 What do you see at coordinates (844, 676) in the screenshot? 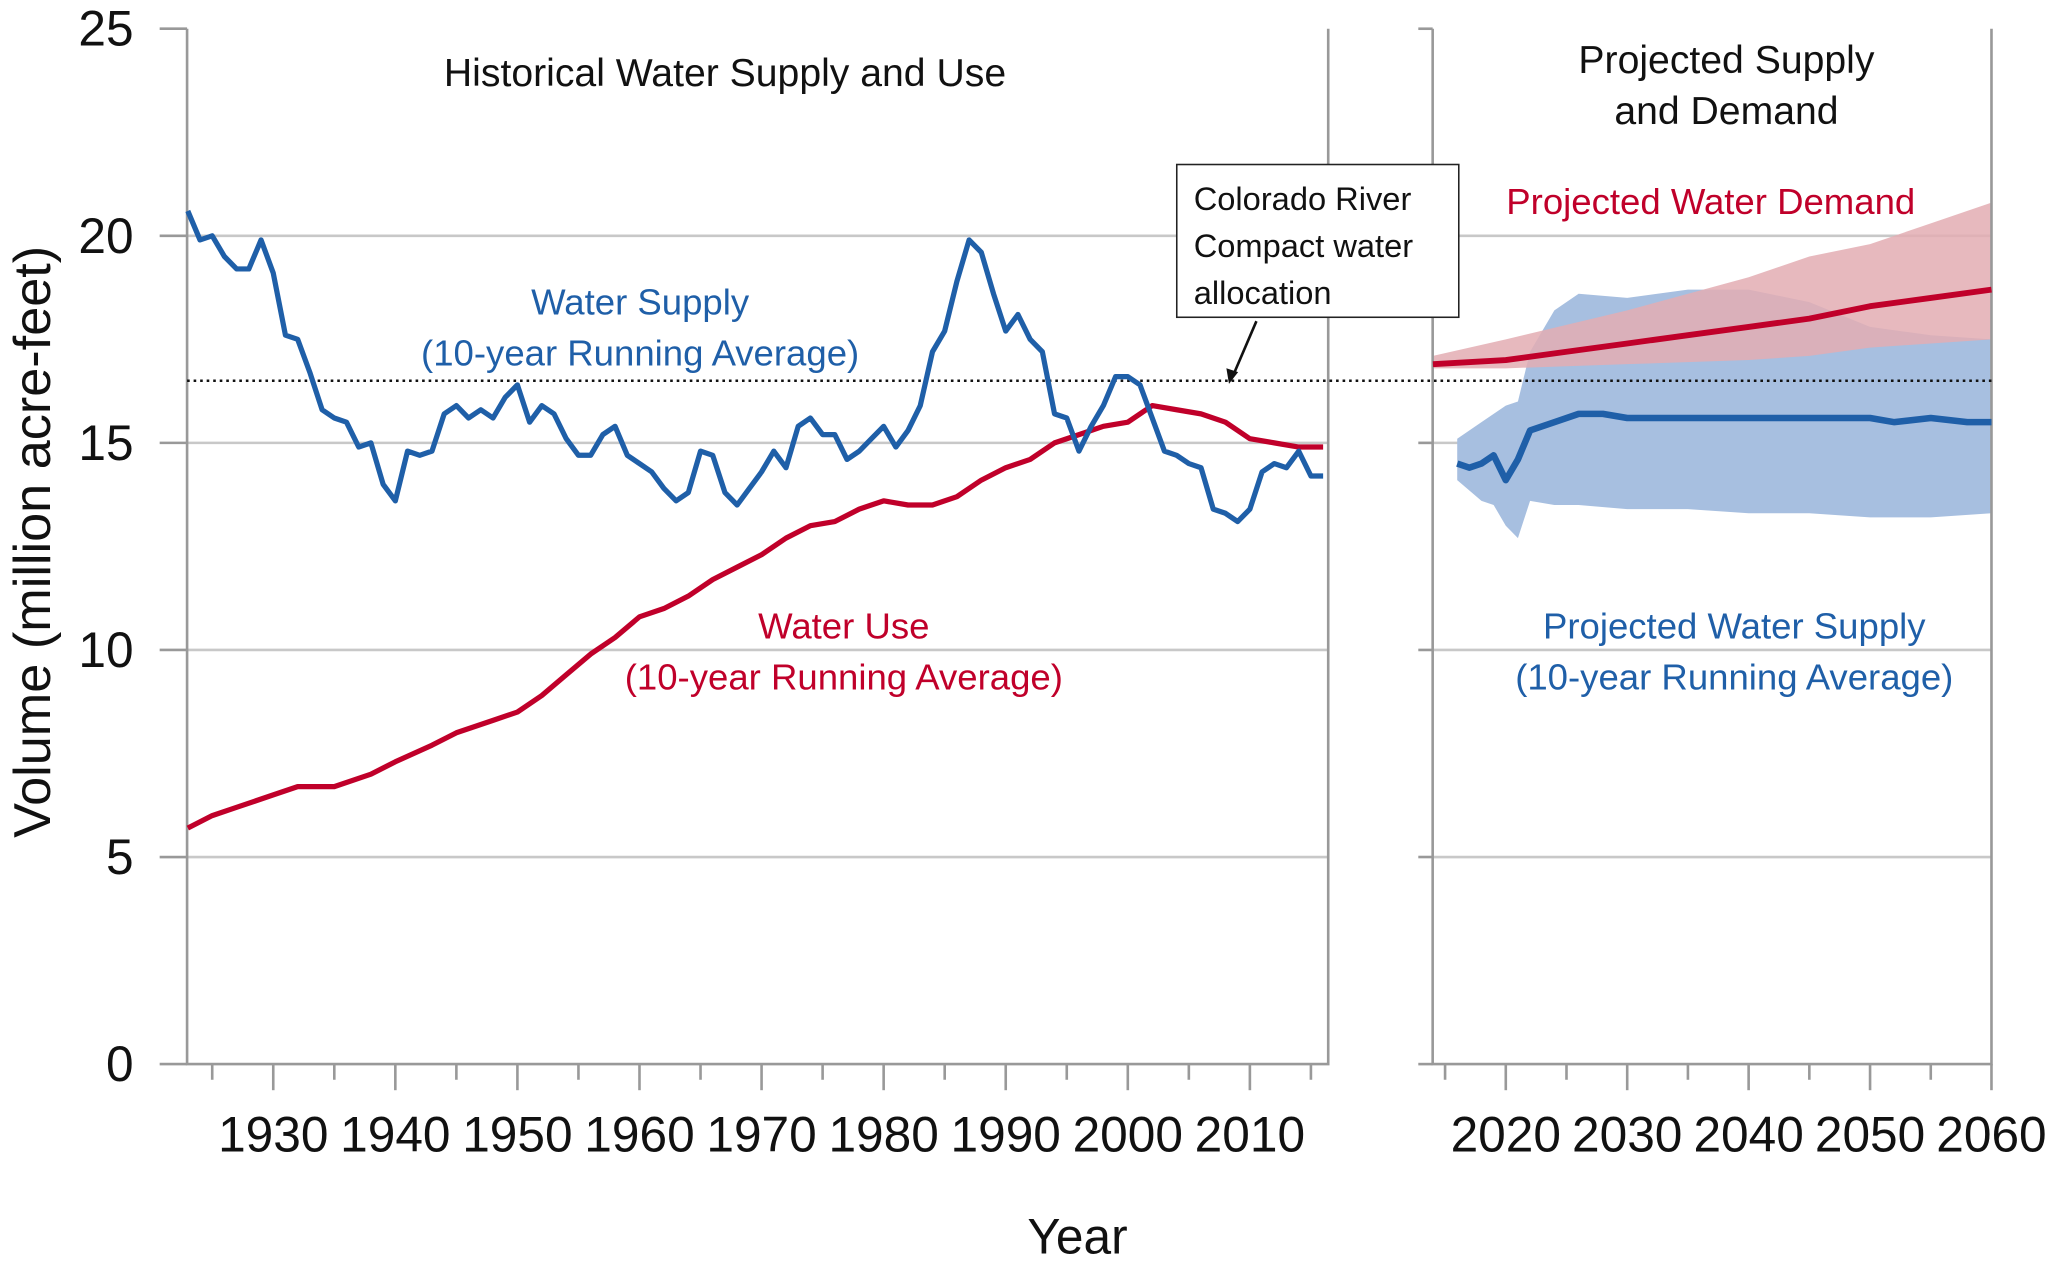
I see `water-use-label-2: (10-year Running Average)` at bounding box center [844, 676].